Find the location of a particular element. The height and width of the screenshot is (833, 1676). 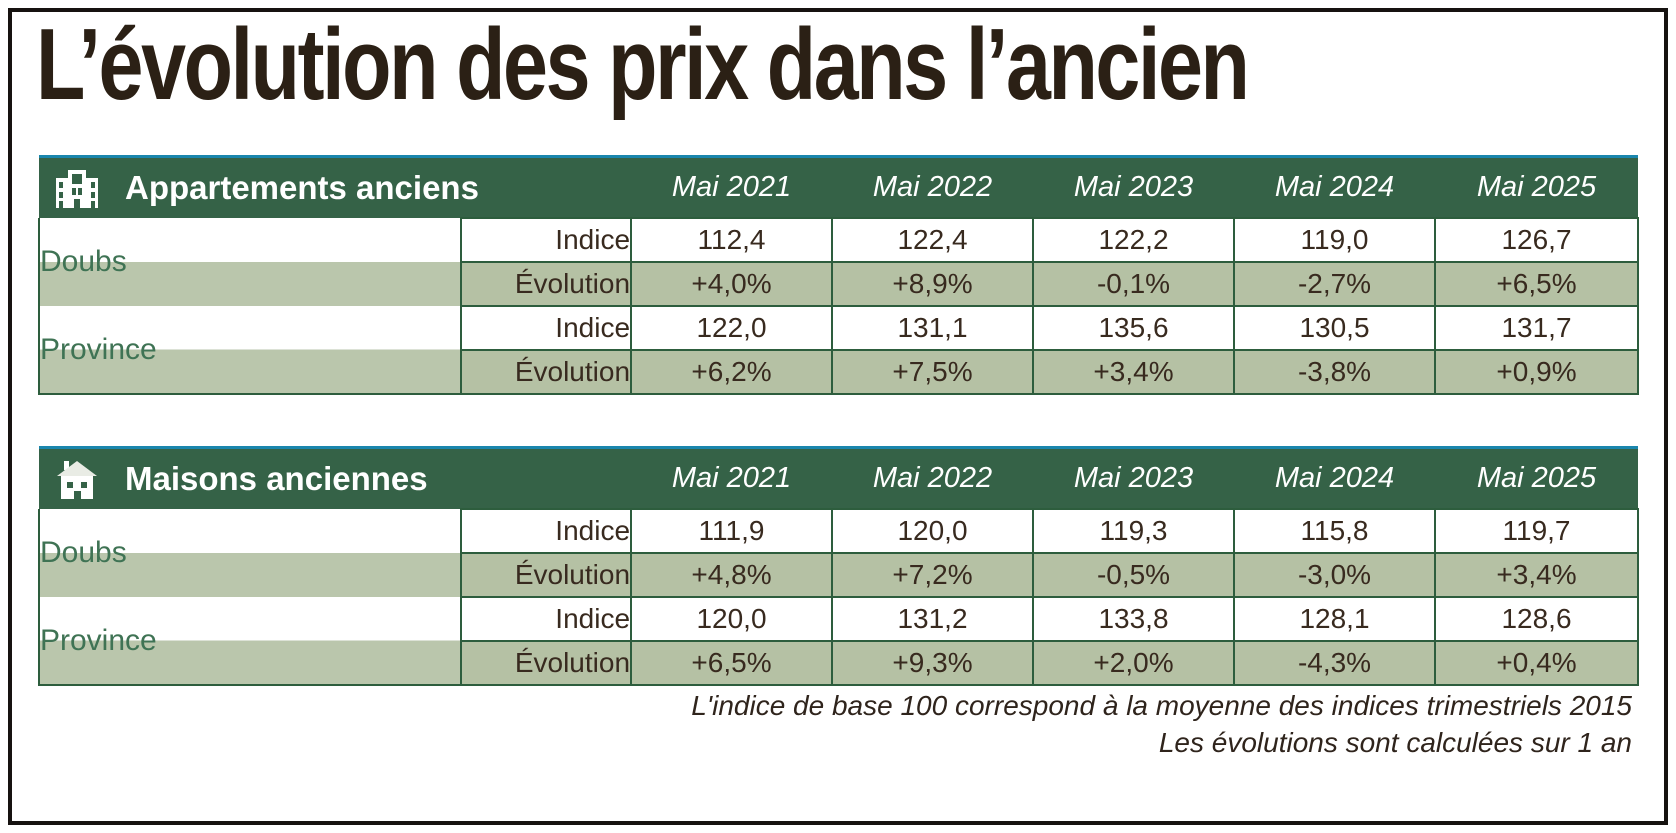

value-cell: -3,8% is located at coordinates (1335, 372).